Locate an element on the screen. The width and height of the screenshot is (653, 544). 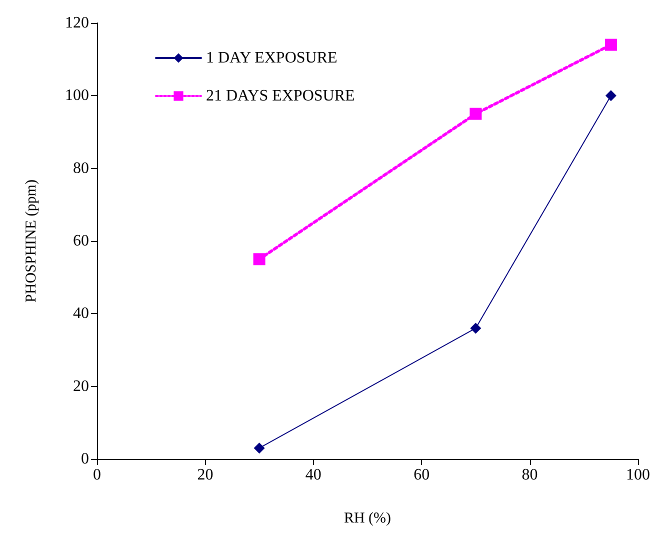
x-tick-label: 60 is located at coordinates (422, 475).